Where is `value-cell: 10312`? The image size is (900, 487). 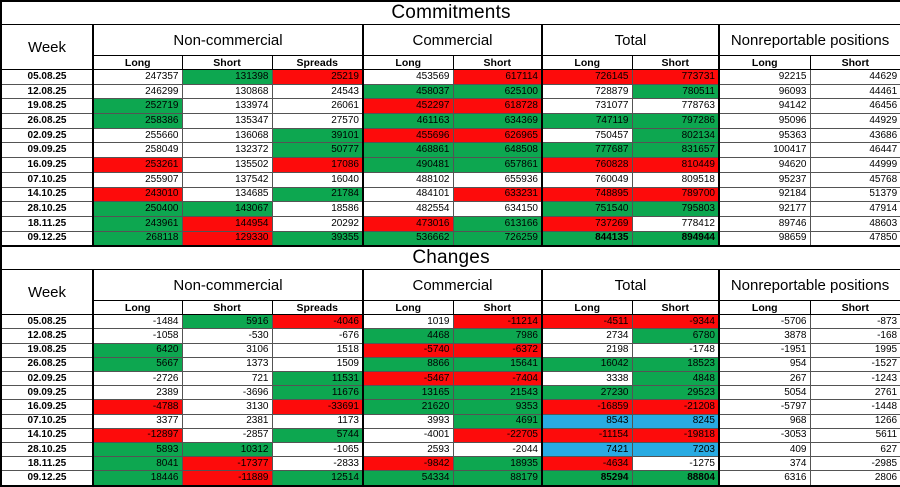 value-cell: 10312 is located at coordinates (227, 449).